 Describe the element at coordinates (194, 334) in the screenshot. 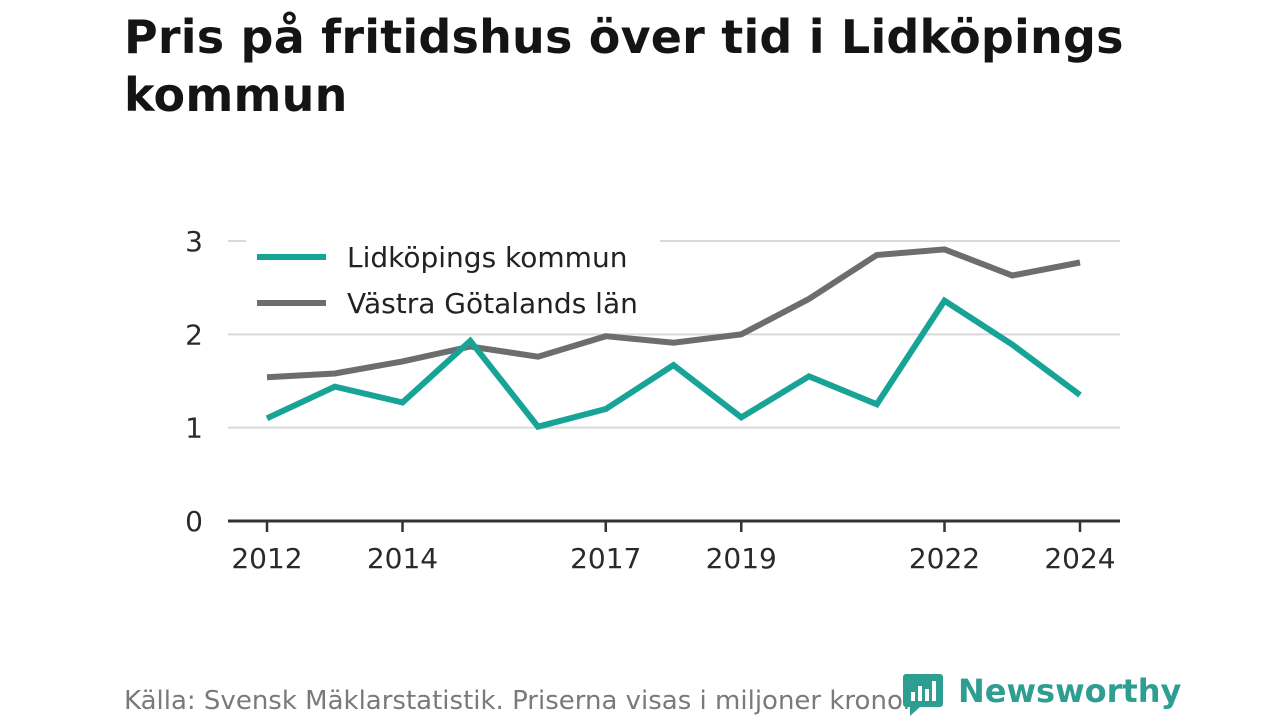

I see `y-tick-label-2: 2` at that location.